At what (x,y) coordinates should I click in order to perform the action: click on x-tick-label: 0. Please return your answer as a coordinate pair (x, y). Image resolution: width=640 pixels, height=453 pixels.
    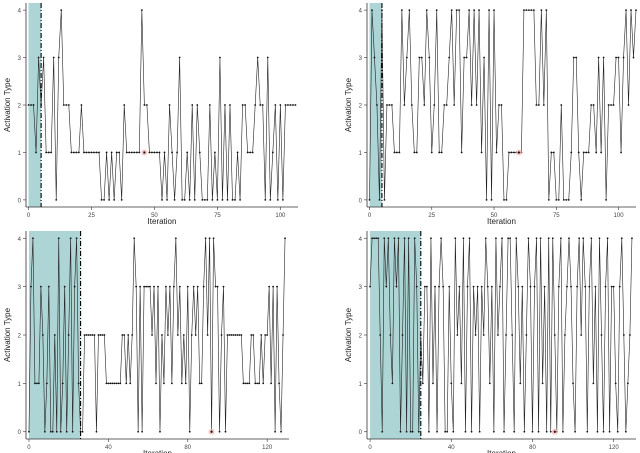
    Looking at the image, I should click on (370, 216).